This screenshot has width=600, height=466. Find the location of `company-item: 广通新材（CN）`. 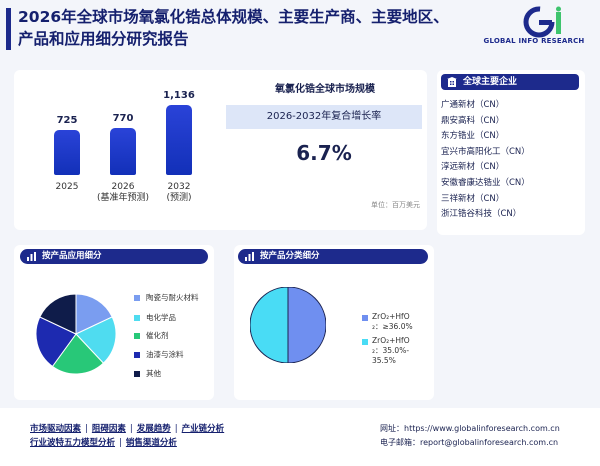

company-item: 广通新材（CN） is located at coordinates (473, 105).